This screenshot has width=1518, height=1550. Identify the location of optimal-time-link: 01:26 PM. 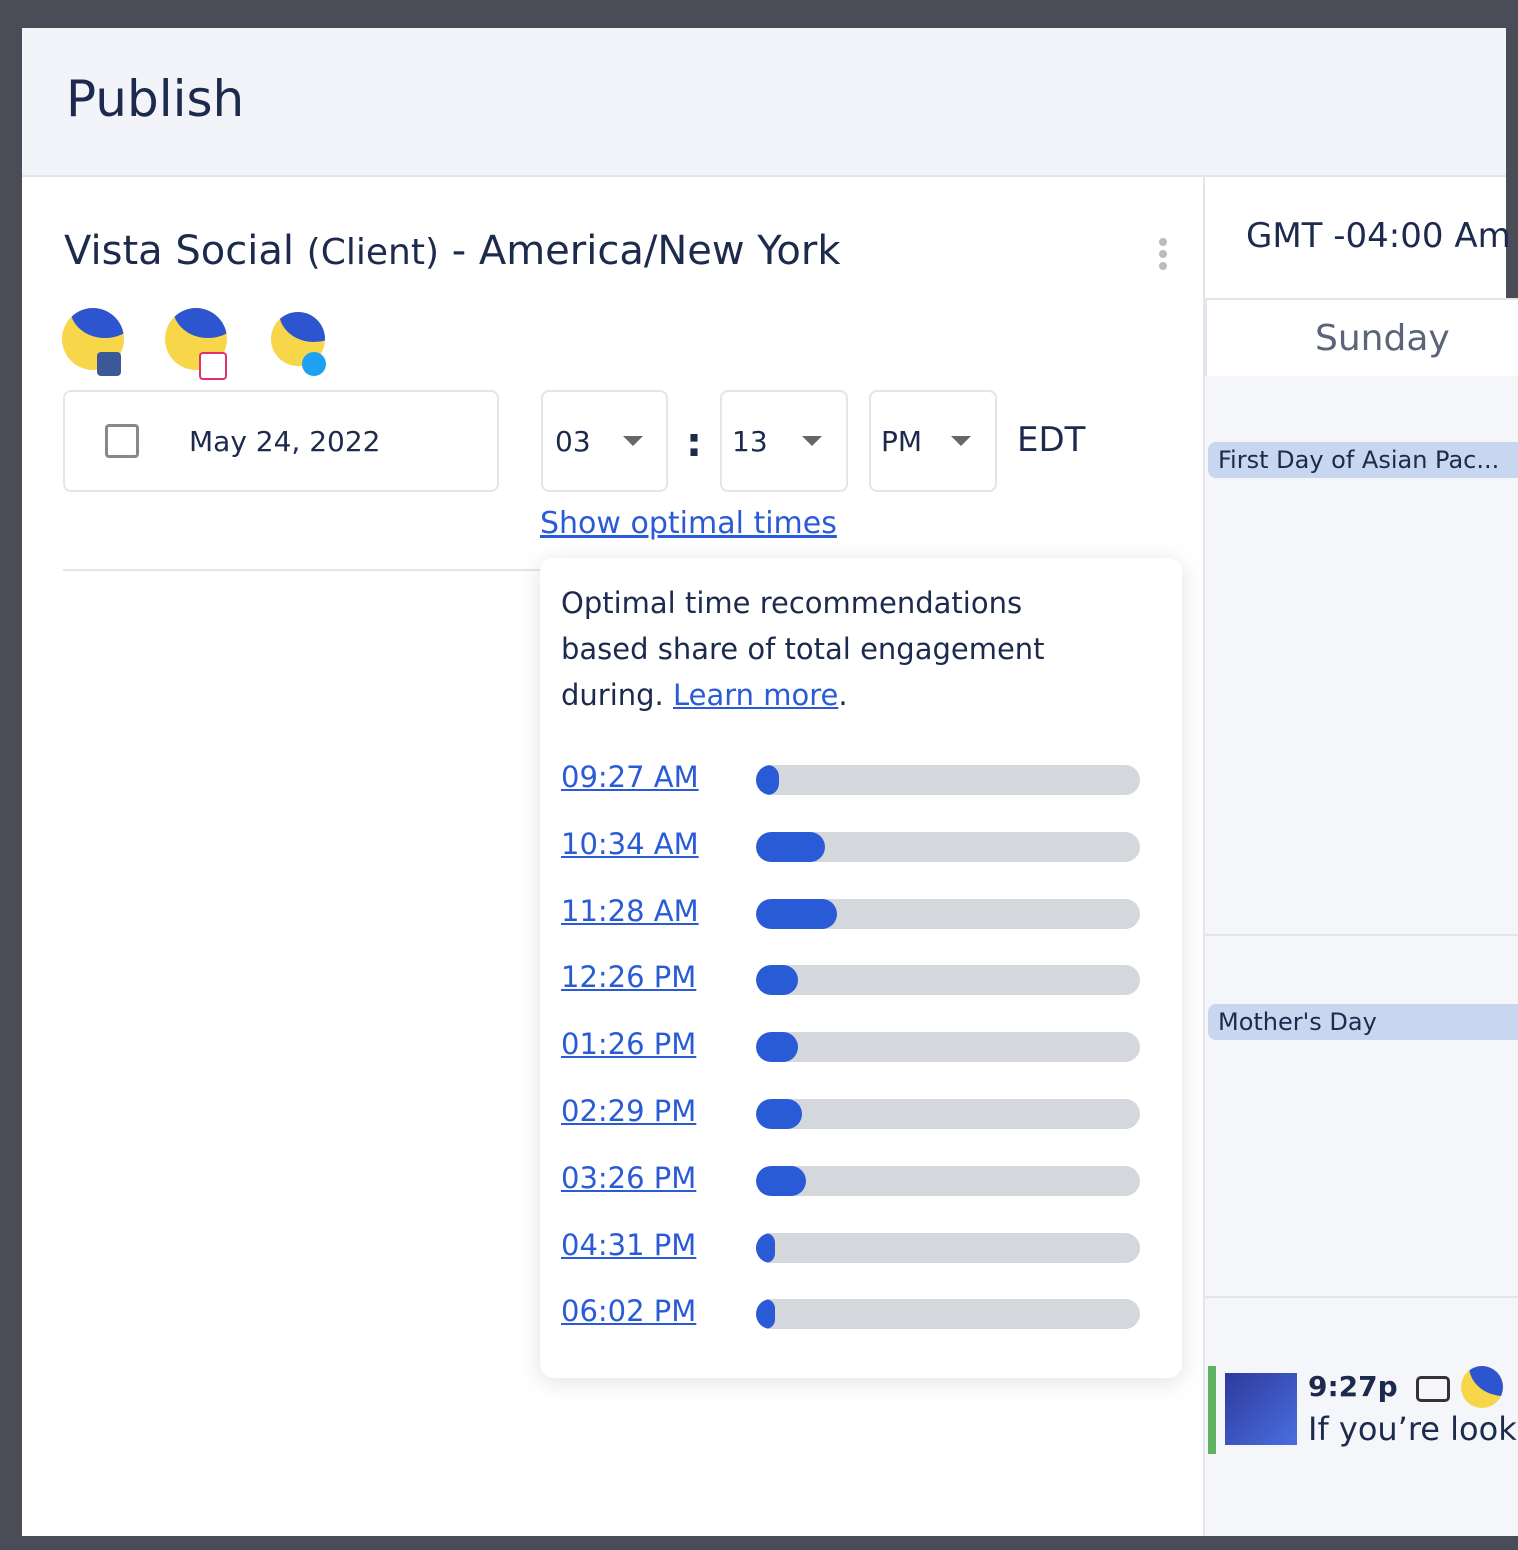
(629, 1044).